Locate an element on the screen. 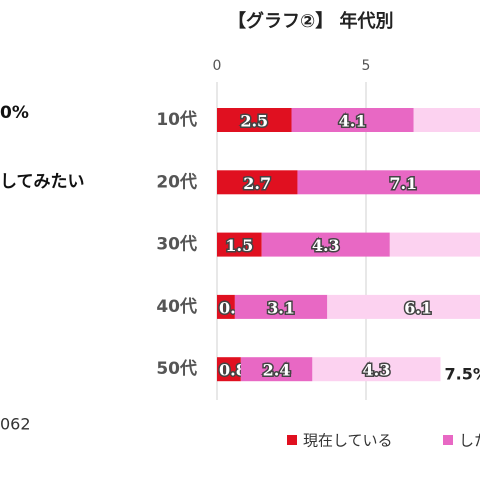 This screenshot has width=480, height=480. value-label: 1.5 is located at coordinates (239, 245).